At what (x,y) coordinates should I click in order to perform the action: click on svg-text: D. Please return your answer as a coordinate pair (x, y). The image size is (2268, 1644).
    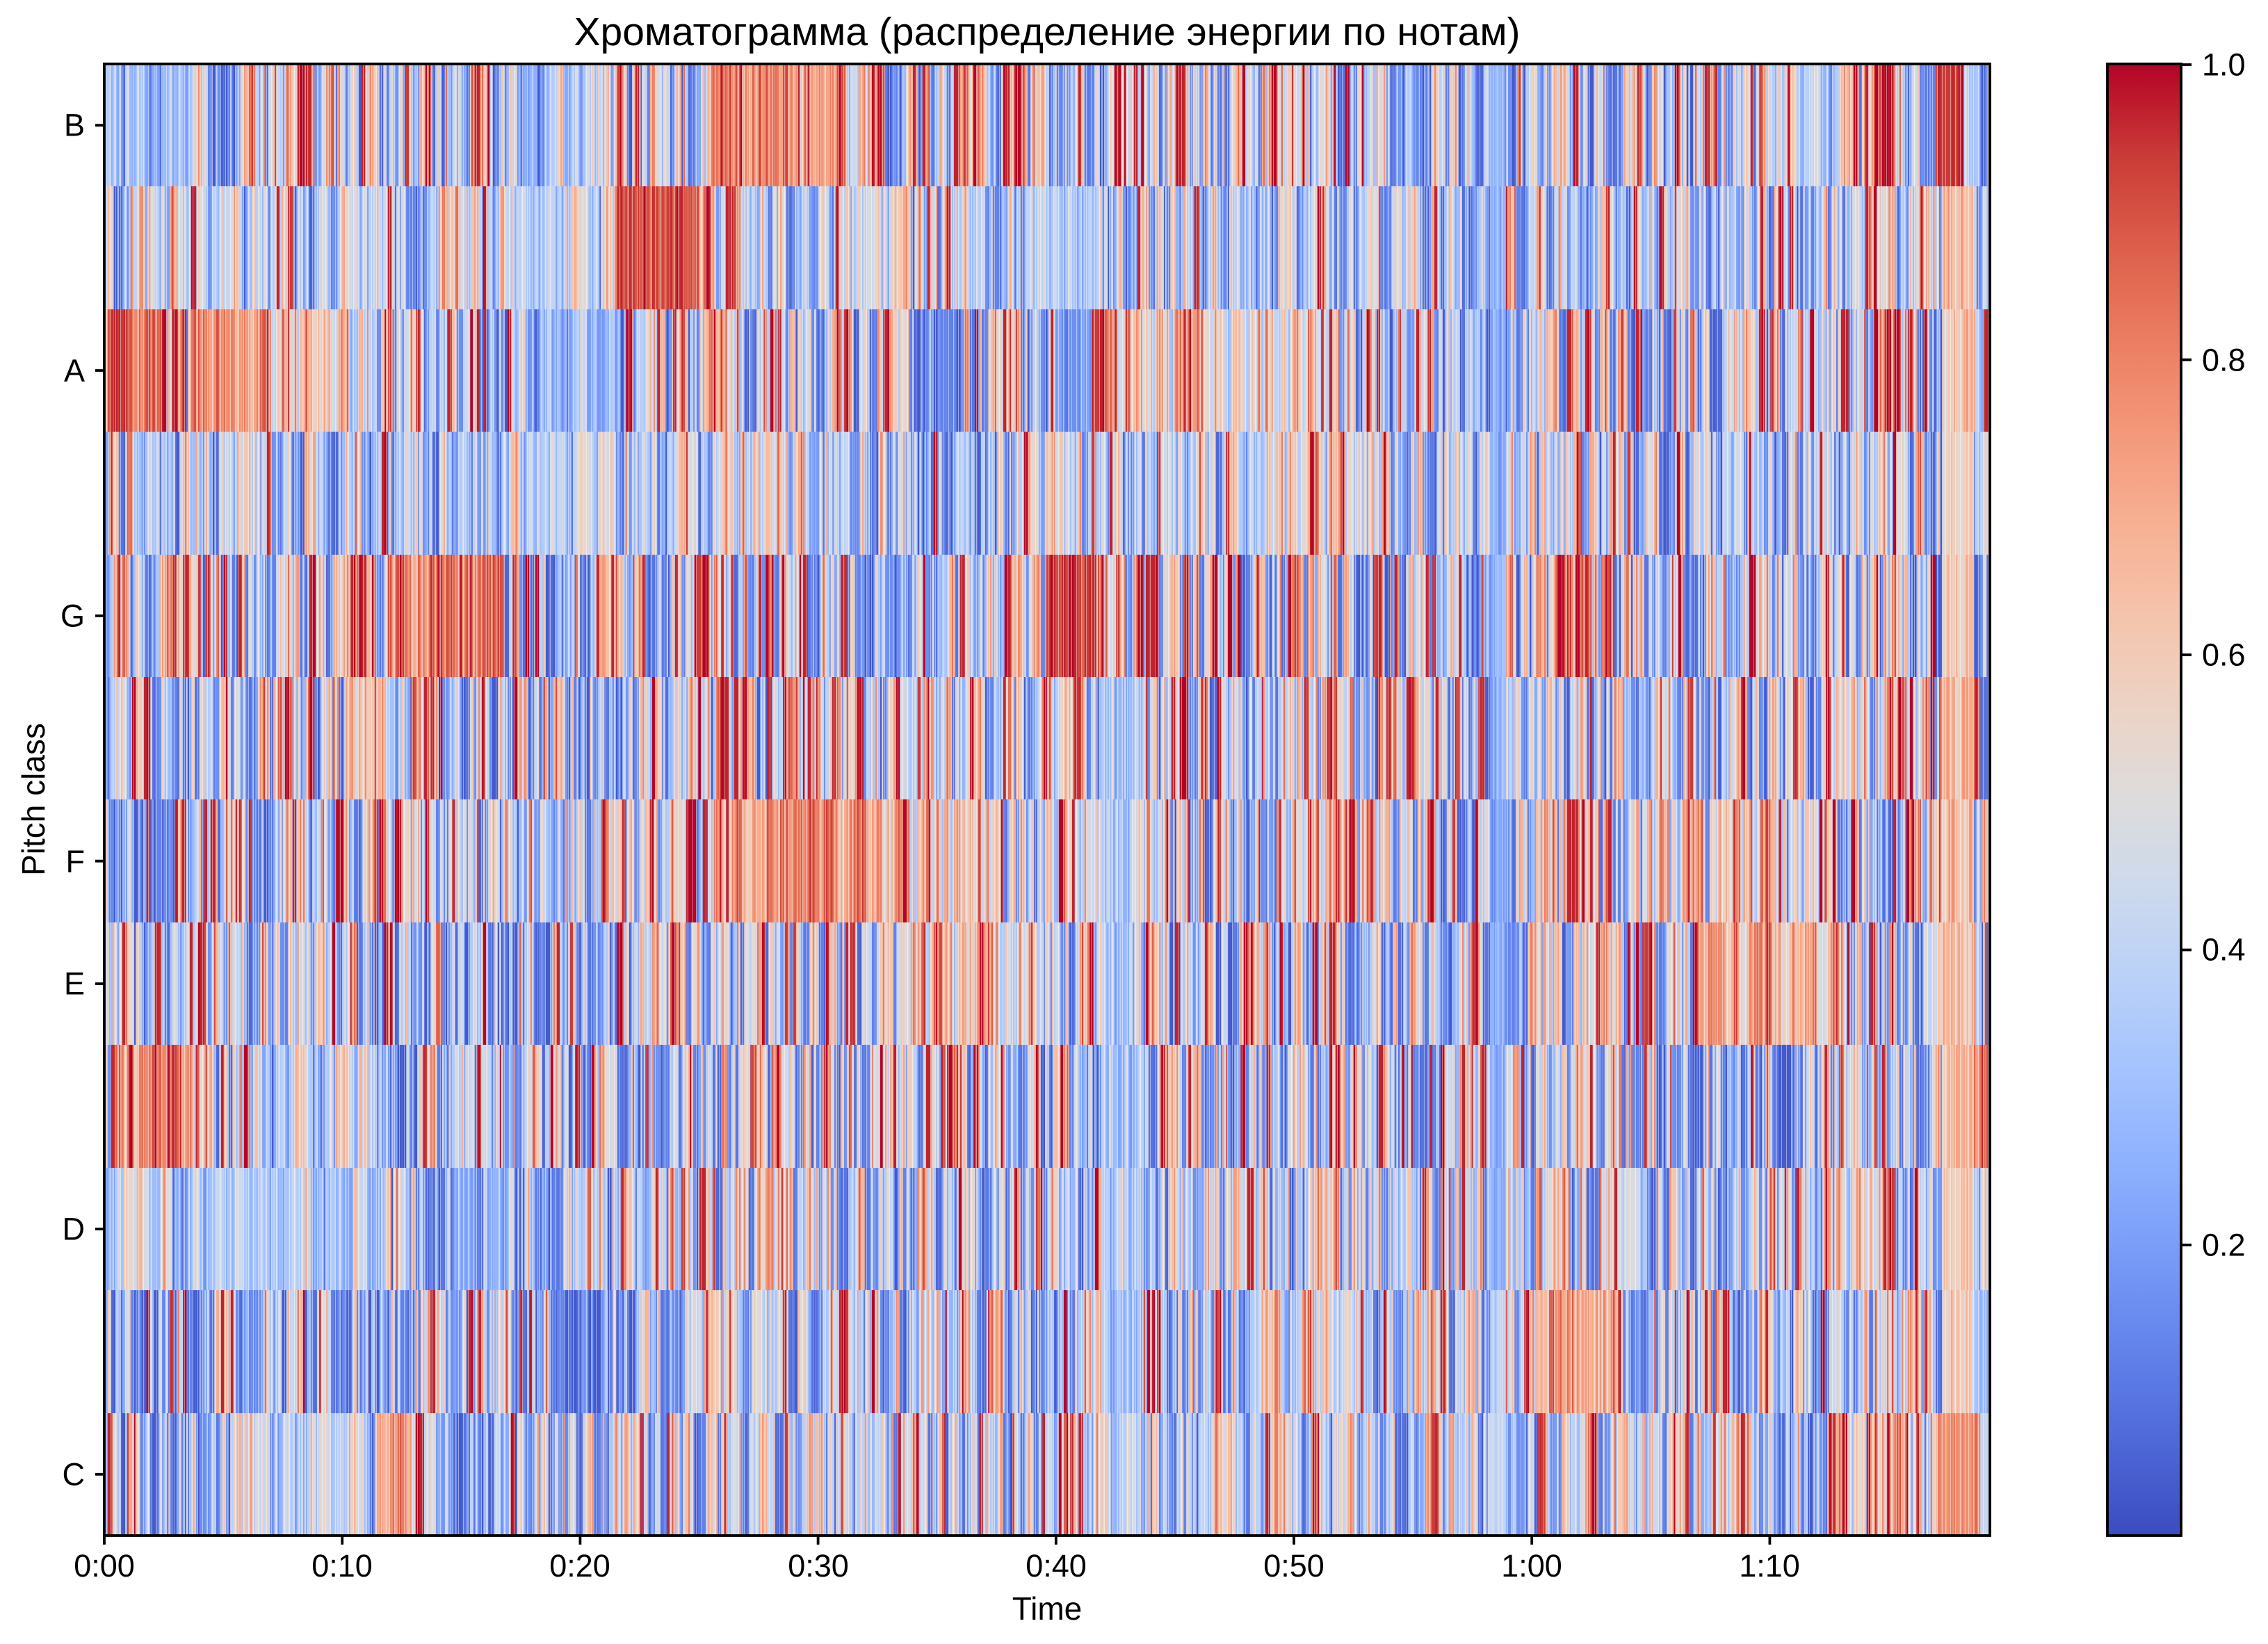
    Looking at the image, I should click on (74, 1229).